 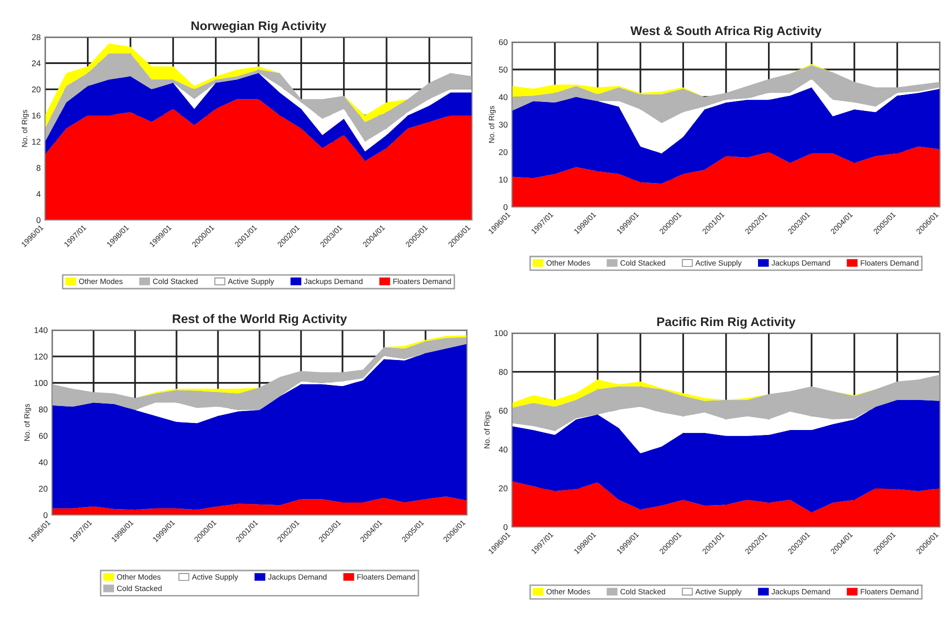 What do you see at coordinates (38, 194) in the screenshot?
I see `y-tick-label: 4` at bounding box center [38, 194].